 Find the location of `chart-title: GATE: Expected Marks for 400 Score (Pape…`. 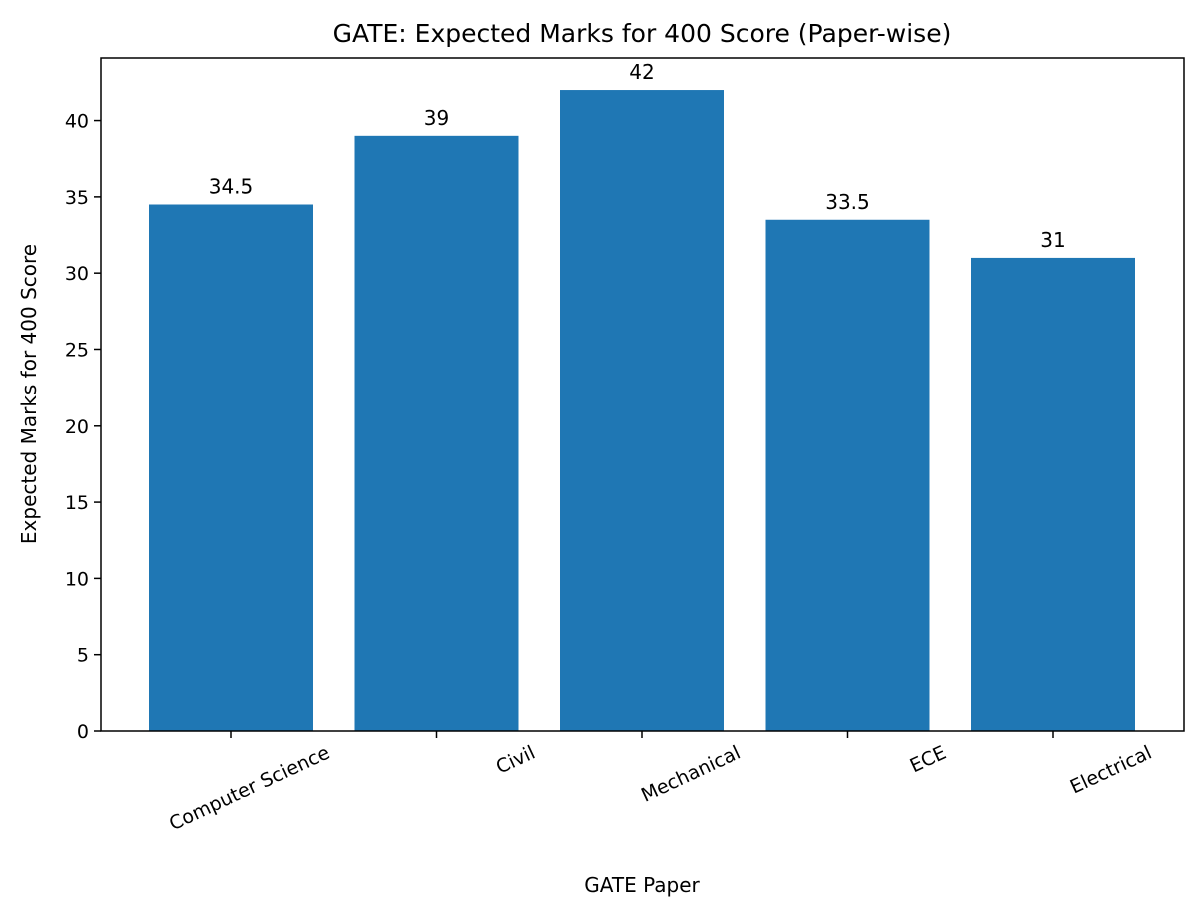

chart-title: GATE: Expected Marks for 400 Score (Pape… is located at coordinates (642, 33).